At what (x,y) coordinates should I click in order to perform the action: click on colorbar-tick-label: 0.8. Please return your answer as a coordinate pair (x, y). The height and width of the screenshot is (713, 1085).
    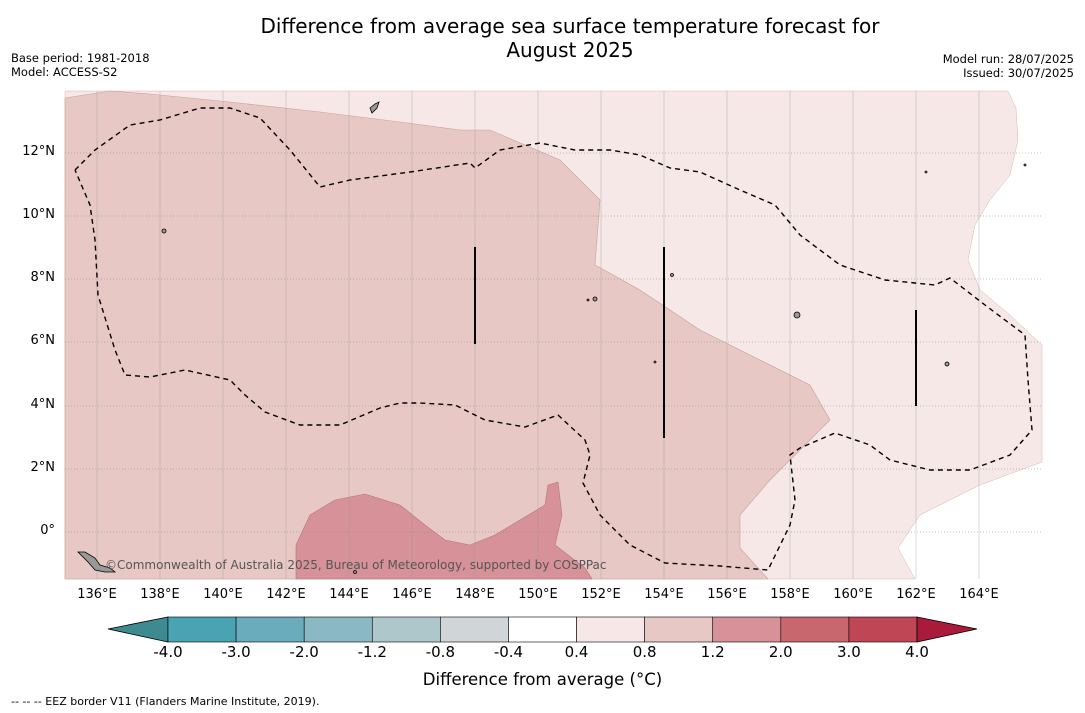
    Looking at the image, I should click on (644, 652).